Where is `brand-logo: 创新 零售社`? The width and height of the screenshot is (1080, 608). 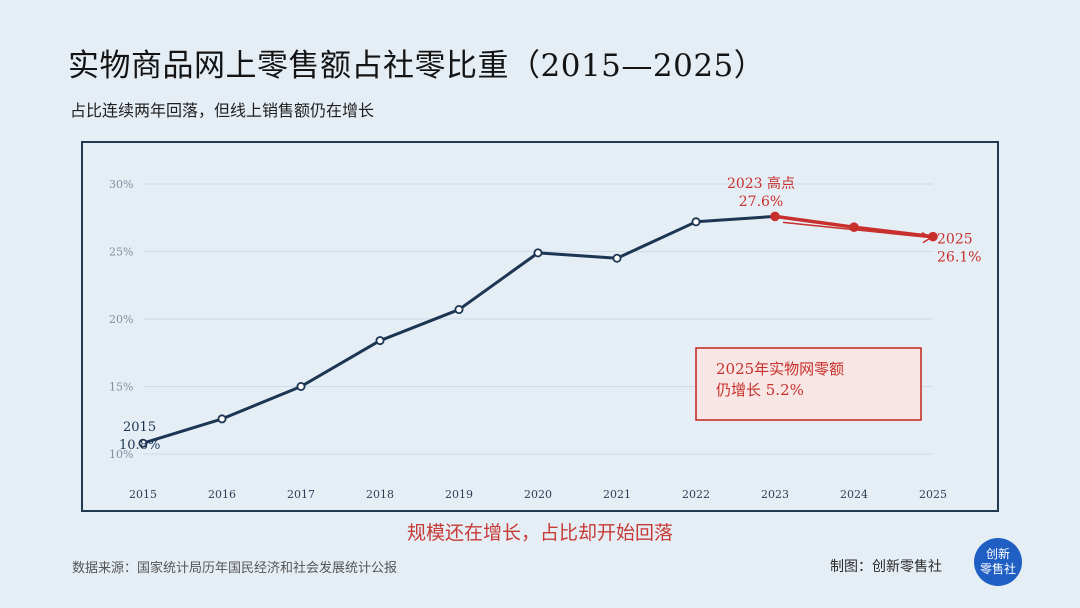
brand-logo: 创新 零售社 is located at coordinates (998, 562).